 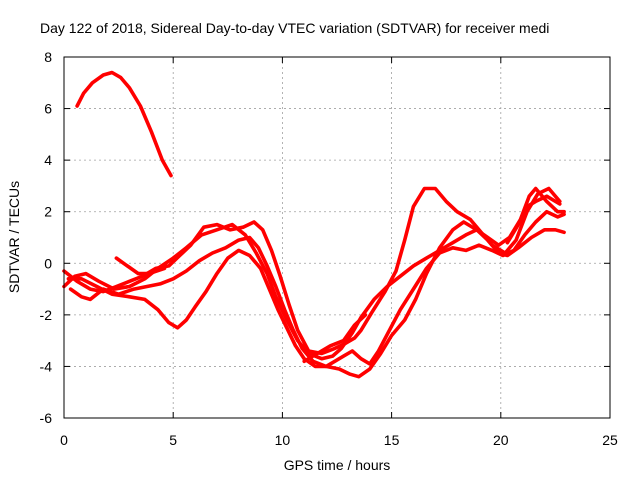 I want to click on x-tick-label: 20, so click(x=501, y=440).